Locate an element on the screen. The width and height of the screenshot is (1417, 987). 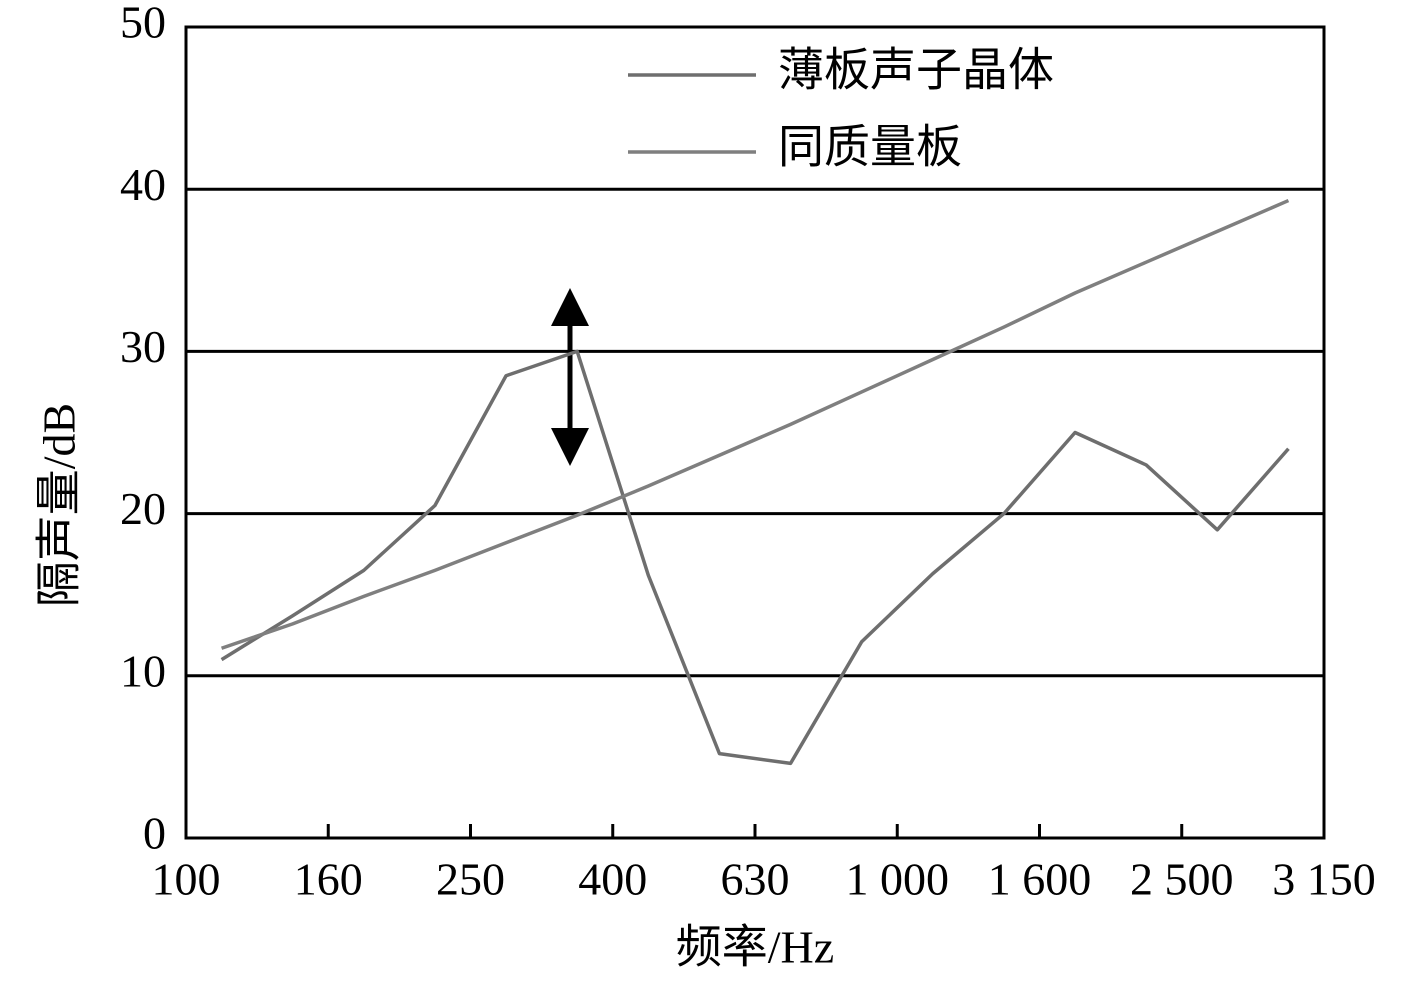
x-tick-label: 400 is located at coordinates (612, 879).